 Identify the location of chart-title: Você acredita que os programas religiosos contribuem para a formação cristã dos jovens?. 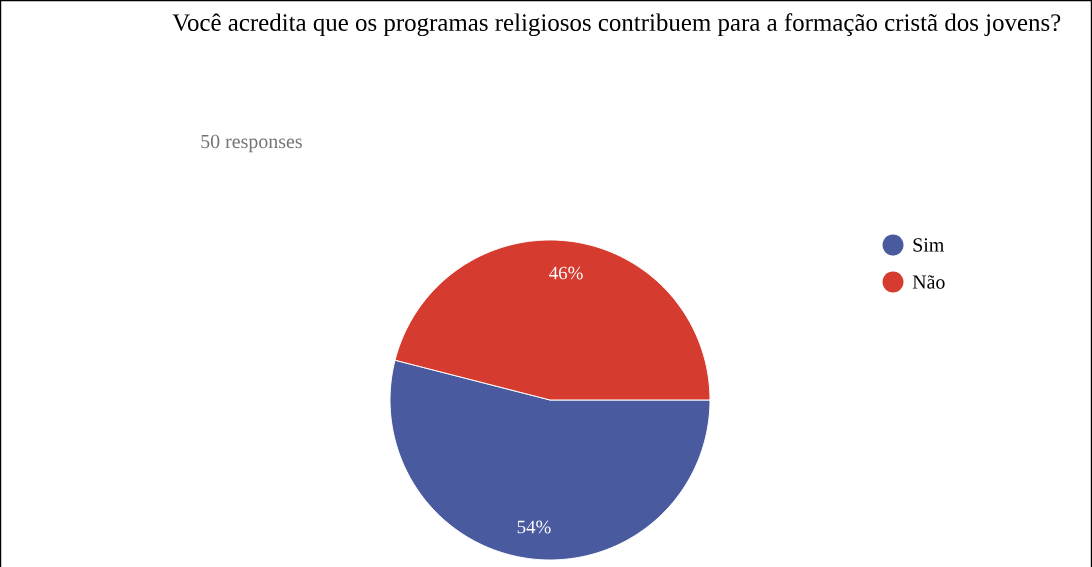
(616, 25).